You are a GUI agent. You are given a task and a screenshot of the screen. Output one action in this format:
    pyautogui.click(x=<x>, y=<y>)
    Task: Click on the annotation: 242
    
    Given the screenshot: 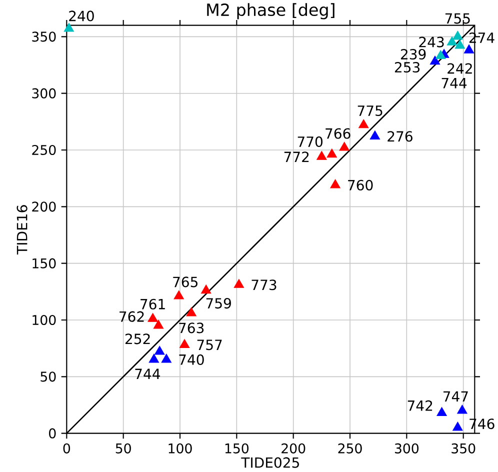 What is the action you would take?
    pyautogui.click(x=460, y=68)
    